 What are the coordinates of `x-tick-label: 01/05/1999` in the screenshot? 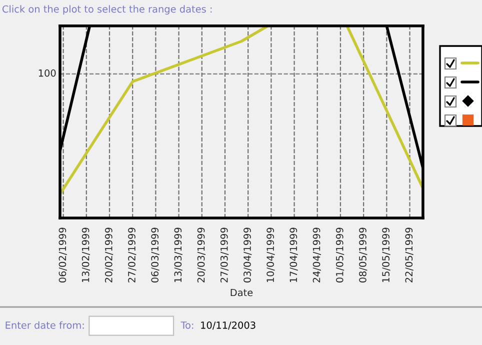 It's located at (340, 255).